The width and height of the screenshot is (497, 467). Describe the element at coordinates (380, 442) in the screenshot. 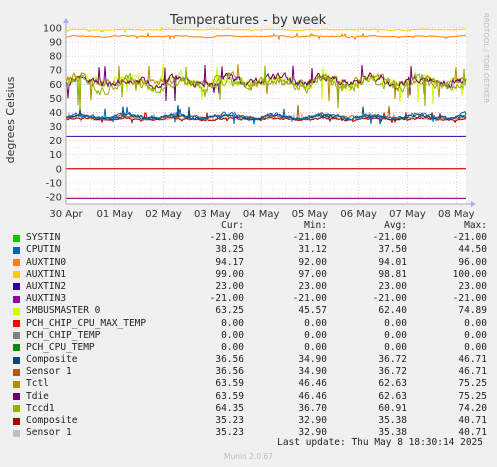

I see `last-update: Last update: Thu May 8 18:30:14 2025` at that location.